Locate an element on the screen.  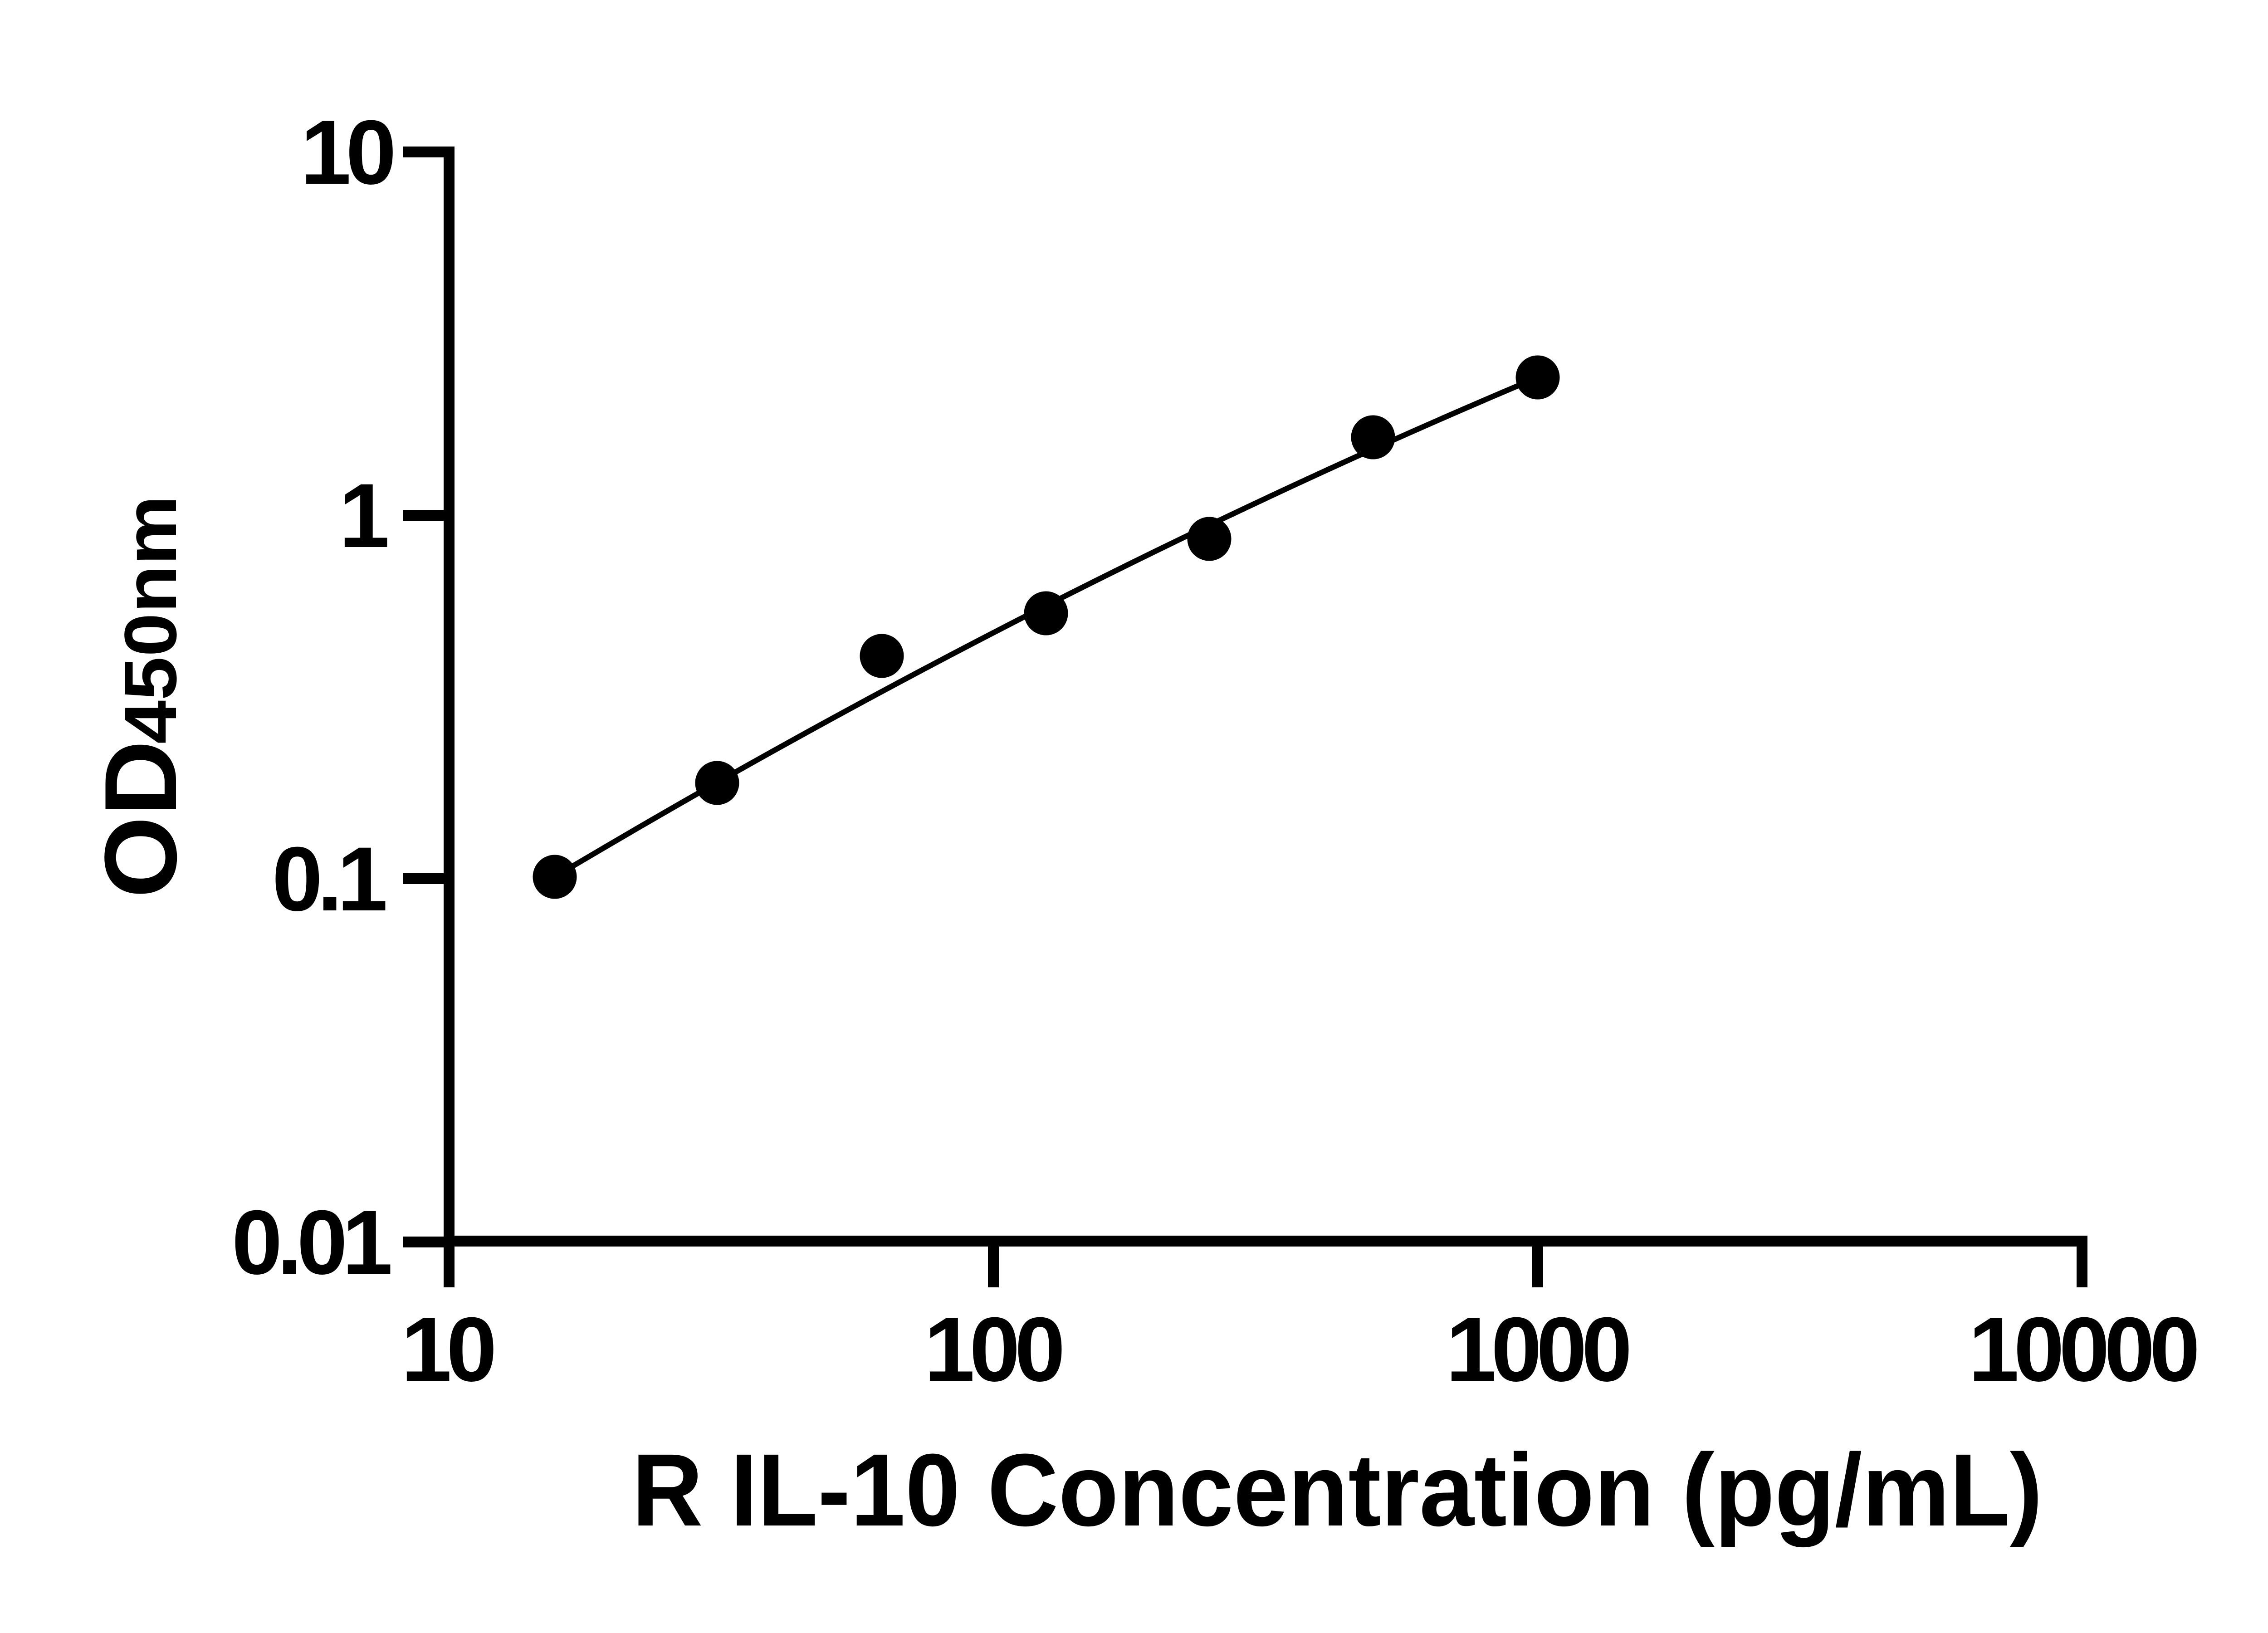
svg-text: OD is located at coordinates (140, 819).